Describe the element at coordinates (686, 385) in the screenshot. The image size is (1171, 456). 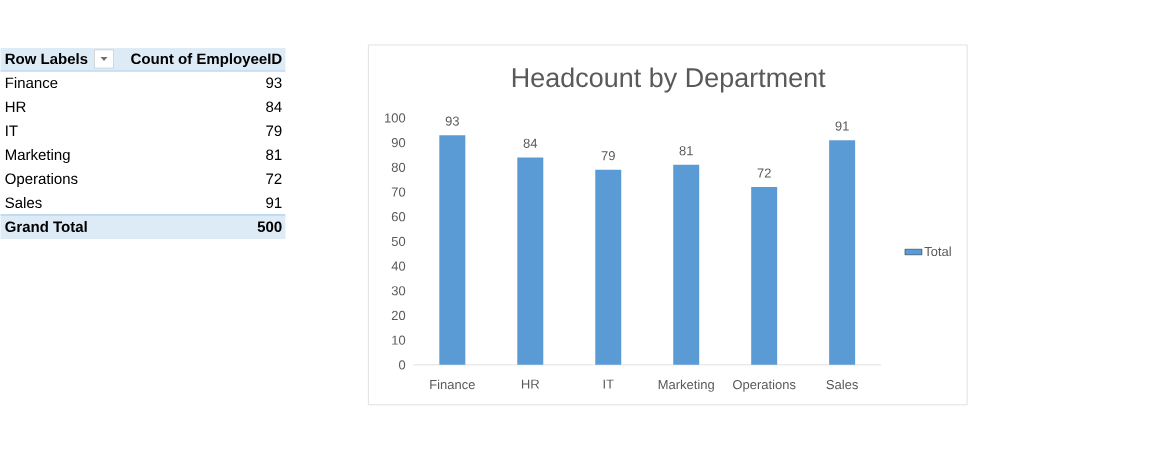
I see `x-tick-label: Marketing` at that location.